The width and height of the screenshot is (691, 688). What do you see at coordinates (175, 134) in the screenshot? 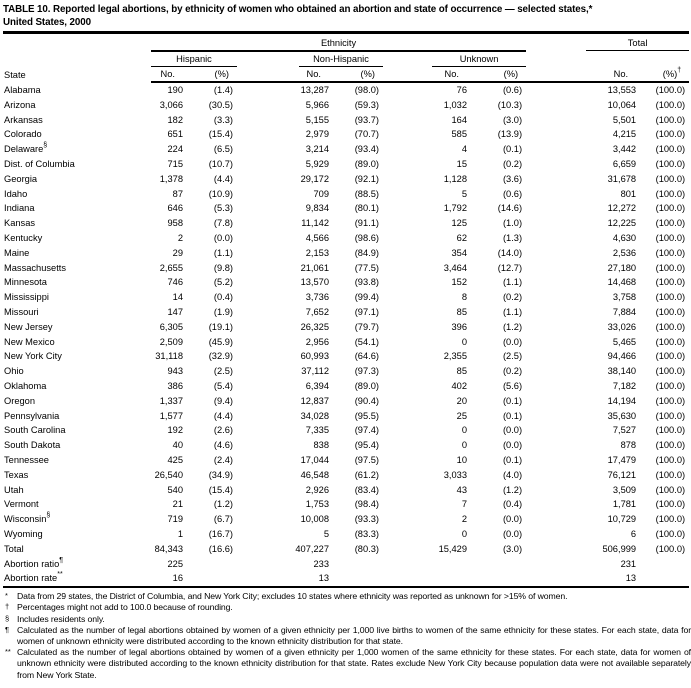
I see `count-cell: 651` at bounding box center [175, 134].